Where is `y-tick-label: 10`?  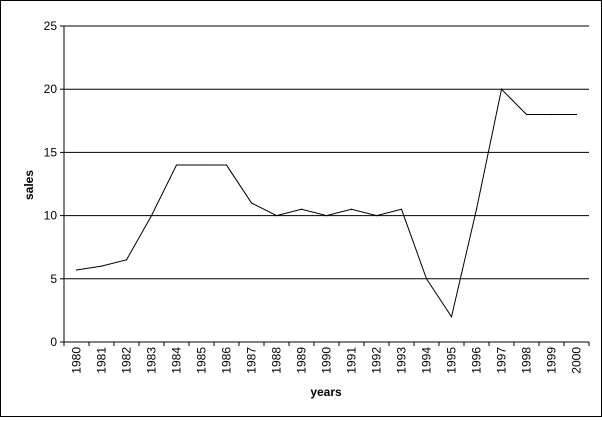
y-tick-label: 10 is located at coordinates (51, 216).